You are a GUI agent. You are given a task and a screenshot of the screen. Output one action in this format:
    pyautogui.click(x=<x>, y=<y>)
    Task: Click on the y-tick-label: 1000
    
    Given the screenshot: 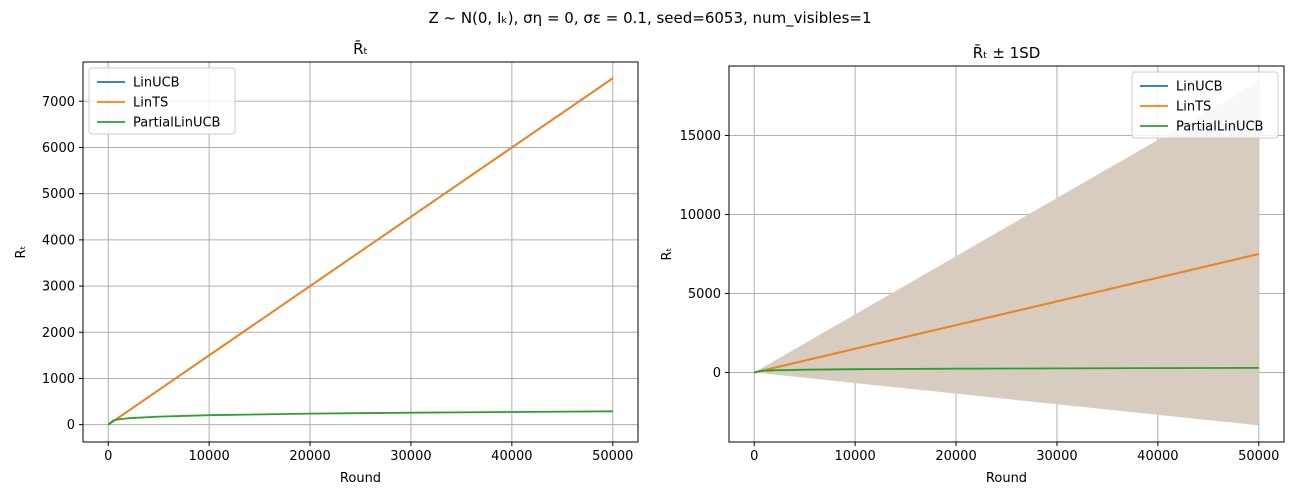 What is the action you would take?
    pyautogui.click(x=58, y=379)
    